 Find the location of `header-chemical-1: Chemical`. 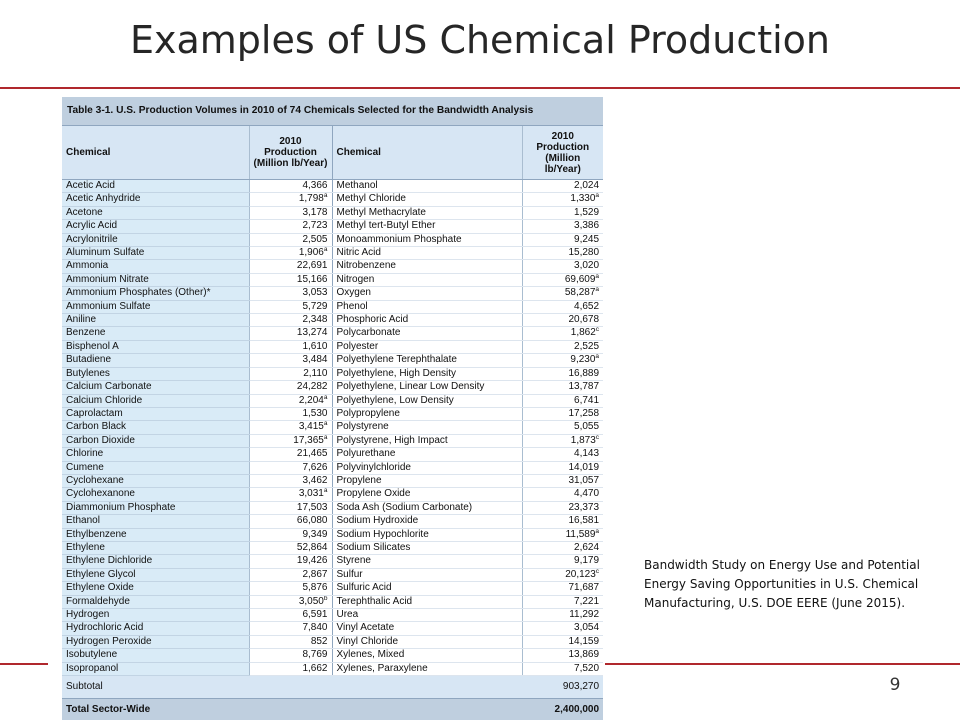

header-chemical-1: Chemical is located at coordinates (156, 152).